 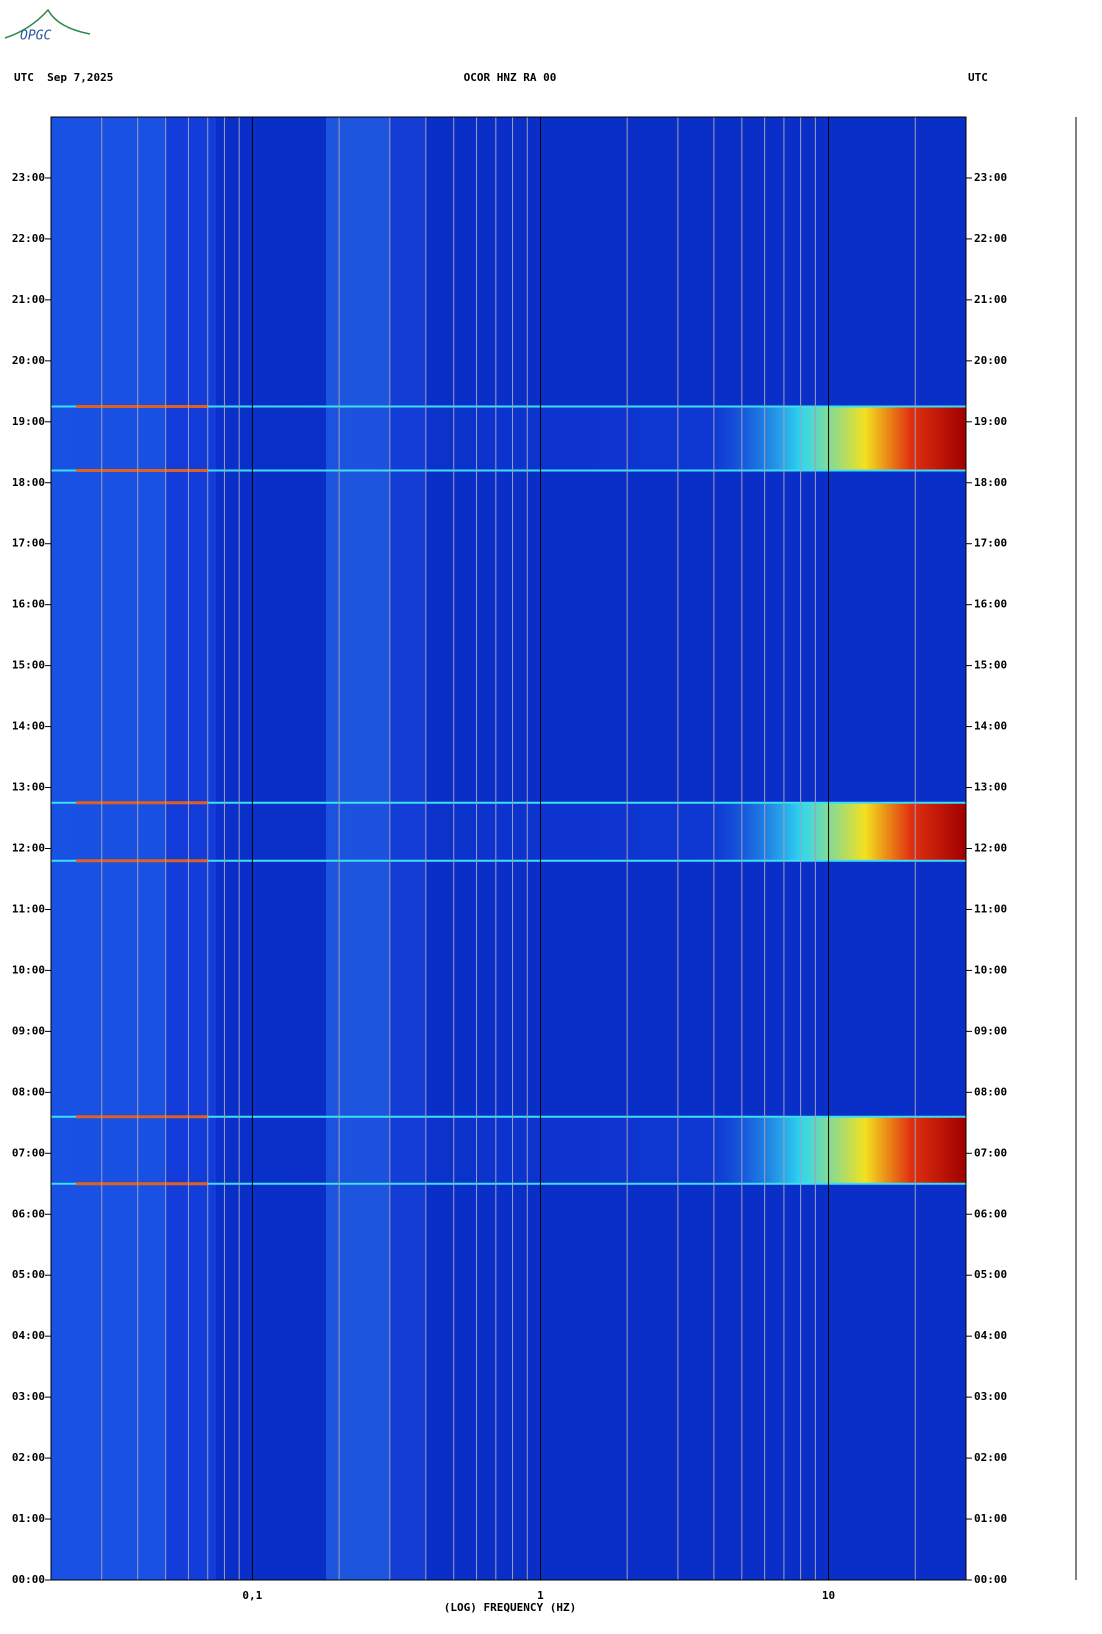 What do you see at coordinates (828, 1595) in the screenshot?
I see `x-tick-label: 10` at bounding box center [828, 1595].